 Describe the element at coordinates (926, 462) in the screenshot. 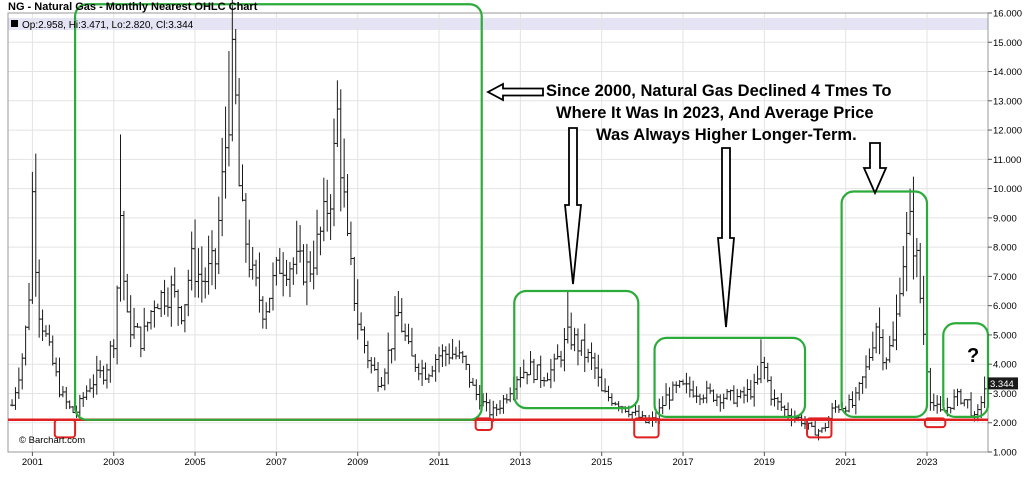

I see `x-tick-label: 2023` at that location.